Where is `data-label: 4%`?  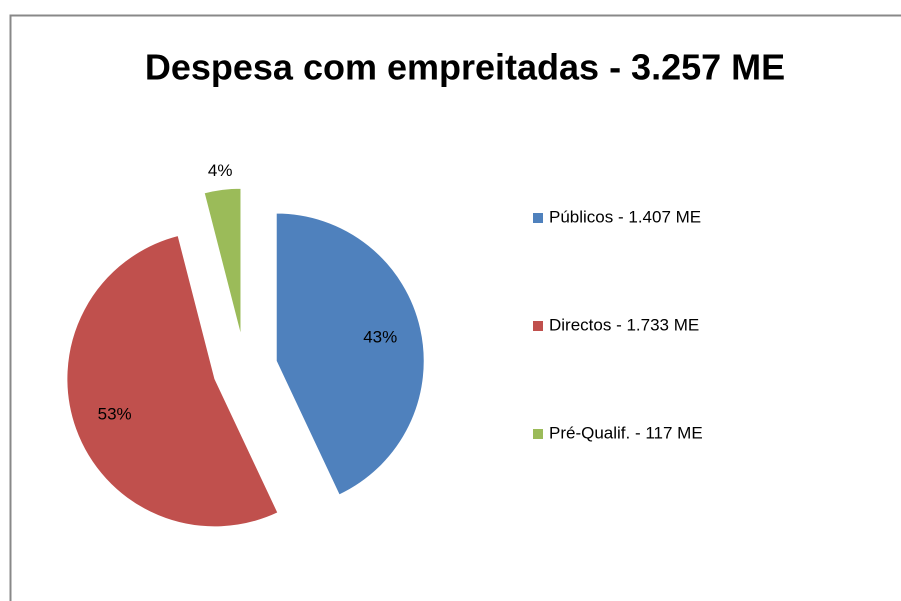
data-label: 4% is located at coordinates (220, 170).